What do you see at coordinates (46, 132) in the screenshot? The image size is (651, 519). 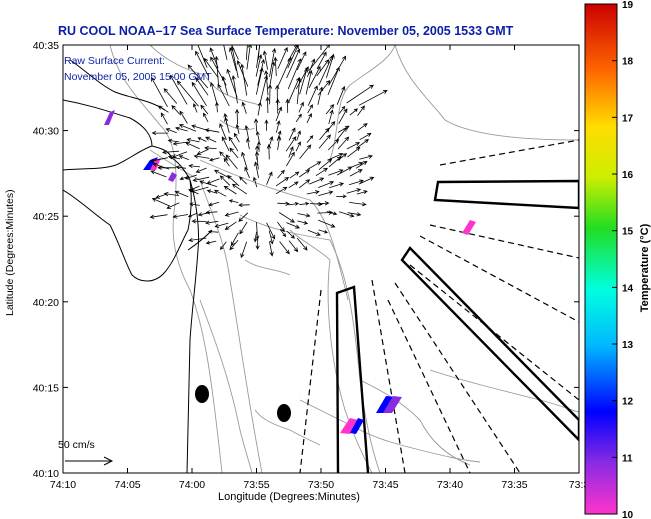 I see `y-tick-label: 40:30` at bounding box center [46, 132].